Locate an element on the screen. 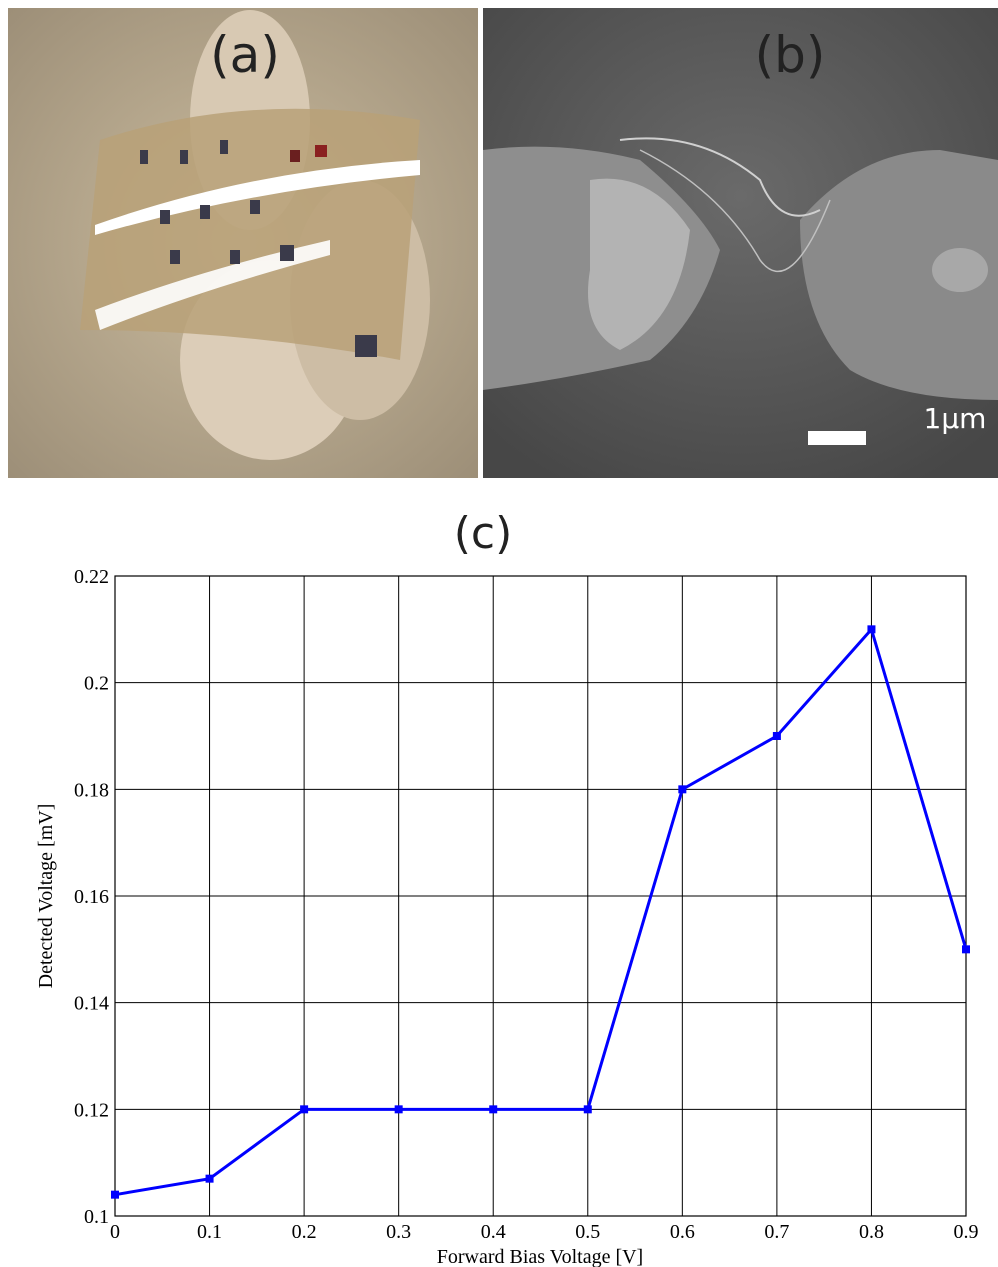 The width and height of the screenshot is (998, 1267). y-tick-label: 0.16 is located at coordinates (91, 897).